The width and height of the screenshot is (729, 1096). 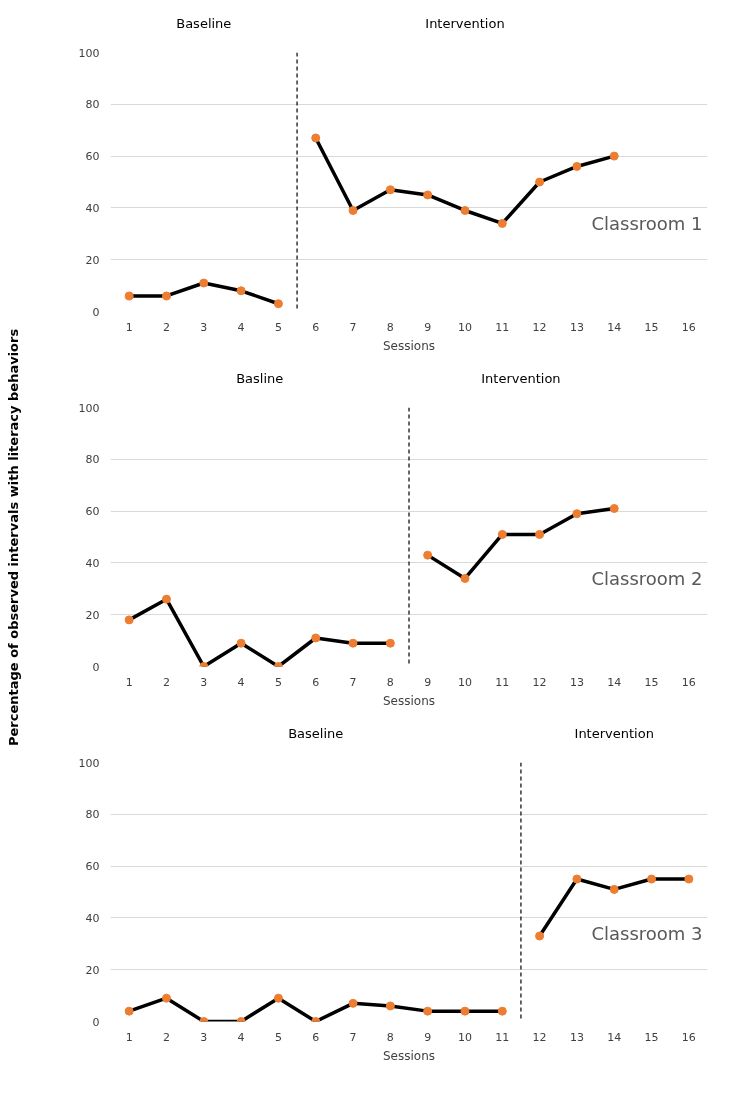 I want to click on annotation: Classroom 1, so click(x=647, y=223).